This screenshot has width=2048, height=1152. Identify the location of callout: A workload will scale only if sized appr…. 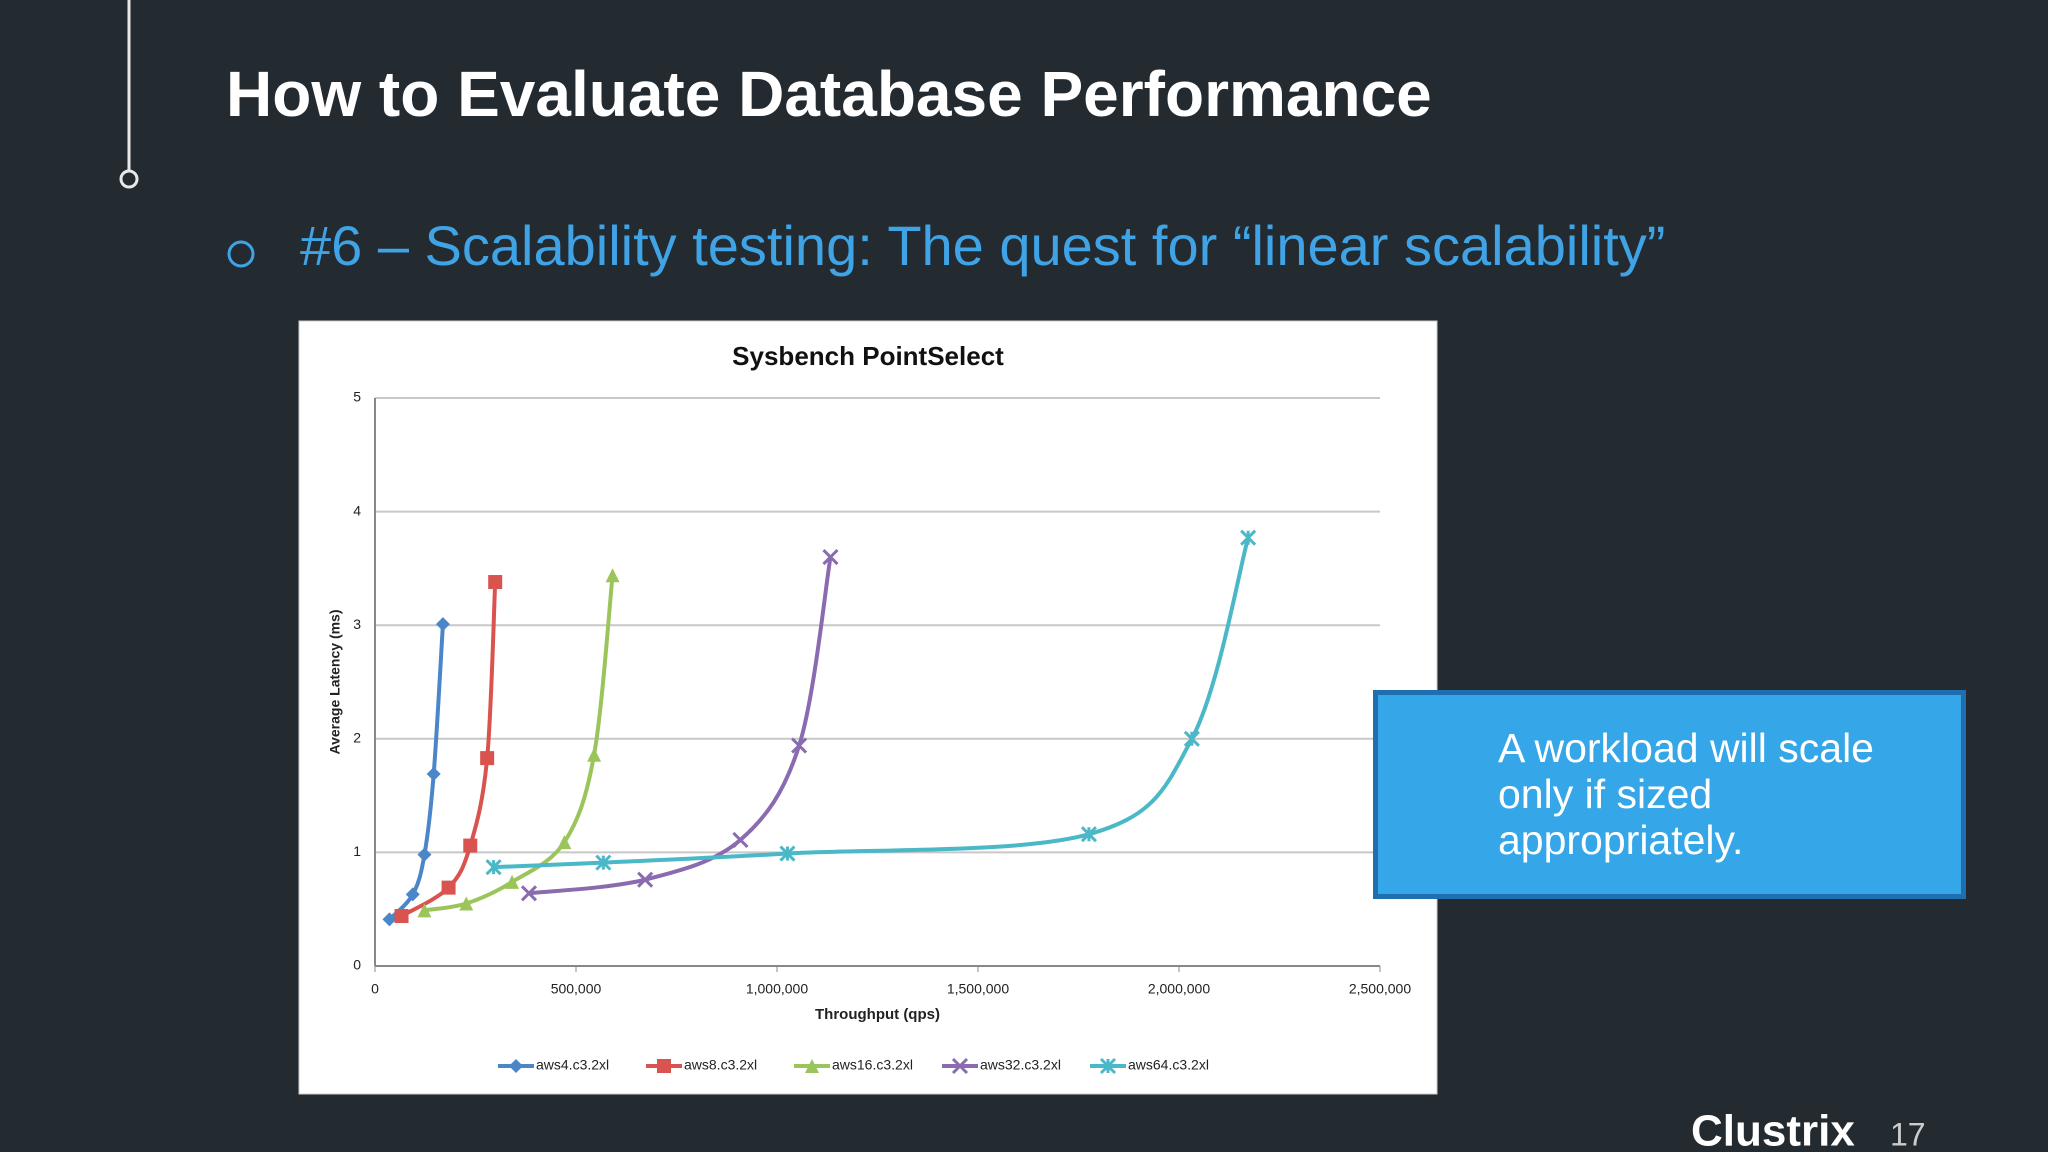
(1669, 794).